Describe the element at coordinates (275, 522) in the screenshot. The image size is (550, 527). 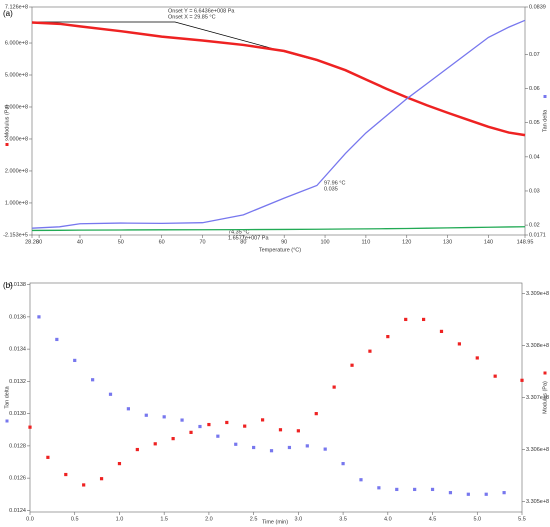
I see `x-axis-title: Time (min)` at that location.